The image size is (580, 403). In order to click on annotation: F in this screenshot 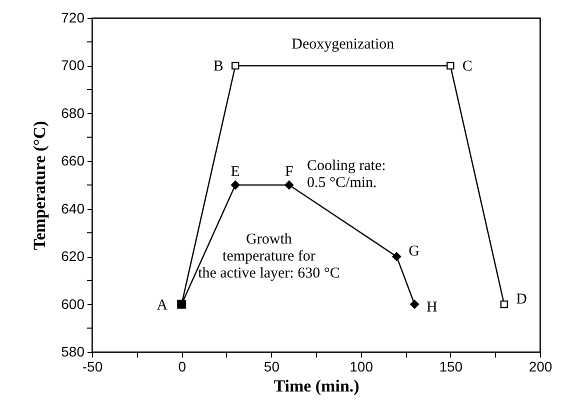, I will do `click(289, 172)`.